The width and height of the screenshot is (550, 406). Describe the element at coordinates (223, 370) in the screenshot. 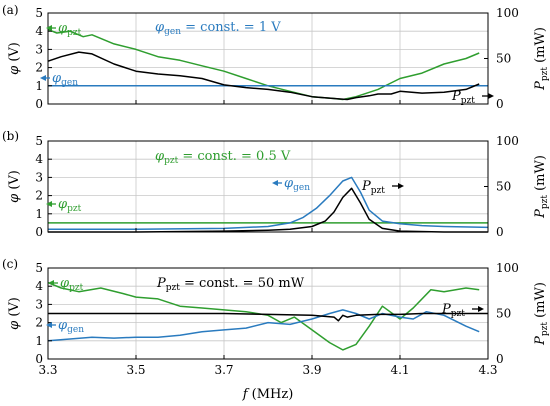

I see `x-tick-label: 3.7` at that location.